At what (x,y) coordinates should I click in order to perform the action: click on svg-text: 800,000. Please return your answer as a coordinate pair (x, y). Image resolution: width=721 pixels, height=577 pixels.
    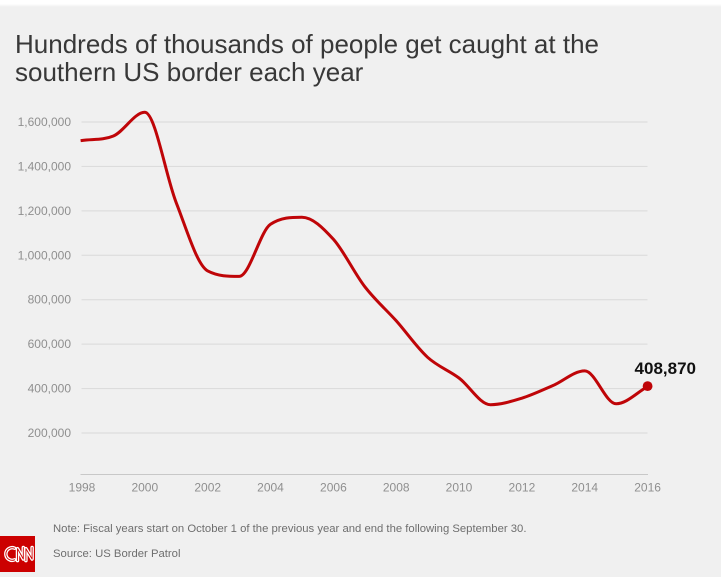
    Looking at the image, I should click on (50, 300).